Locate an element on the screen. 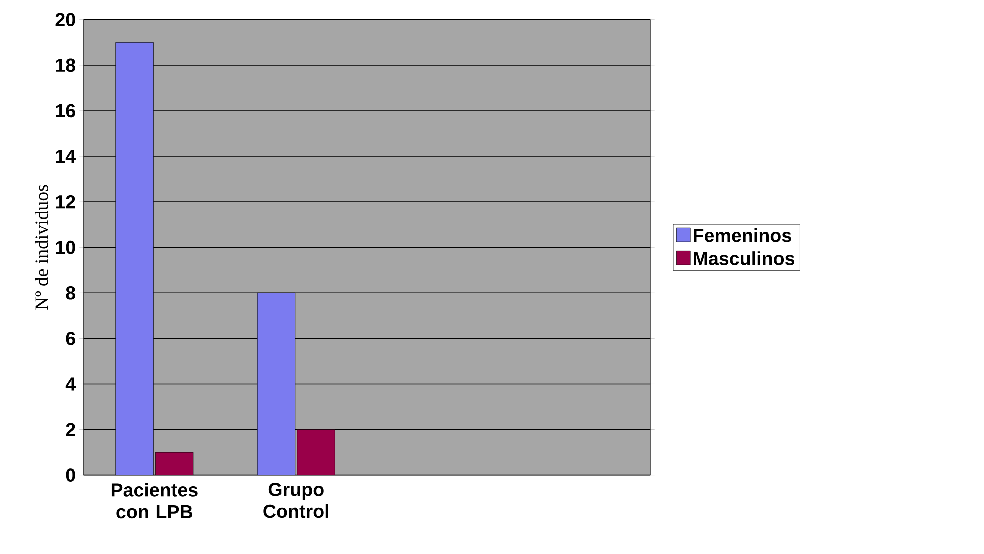 The width and height of the screenshot is (984, 554). legend-label: Masculinos is located at coordinates (744, 259).